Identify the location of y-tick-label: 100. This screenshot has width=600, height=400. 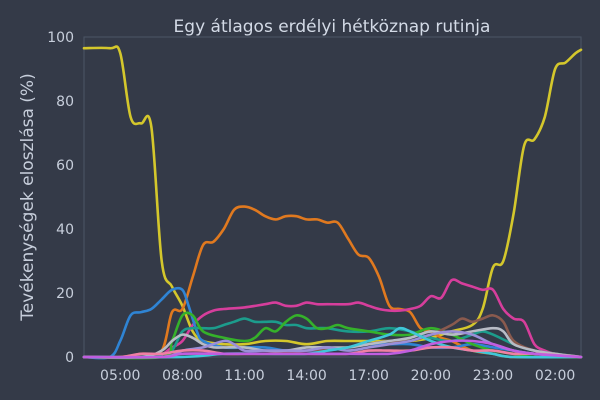
(60, 38).